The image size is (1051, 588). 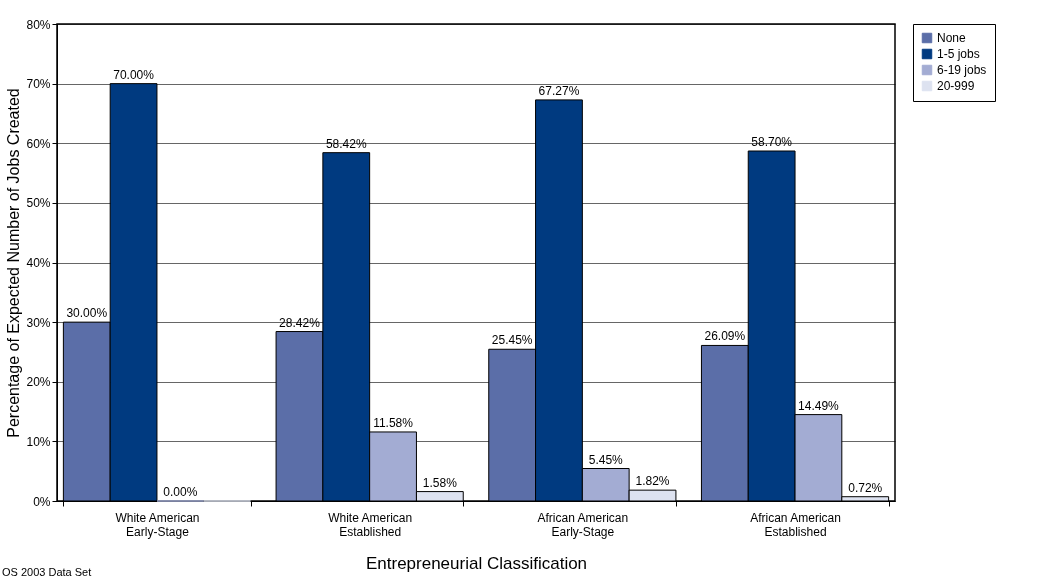 What do you see at coordinates (795, 524) in the screenshot?
I see `x-tick-label: African American Established` at bounding box center [795, 524].